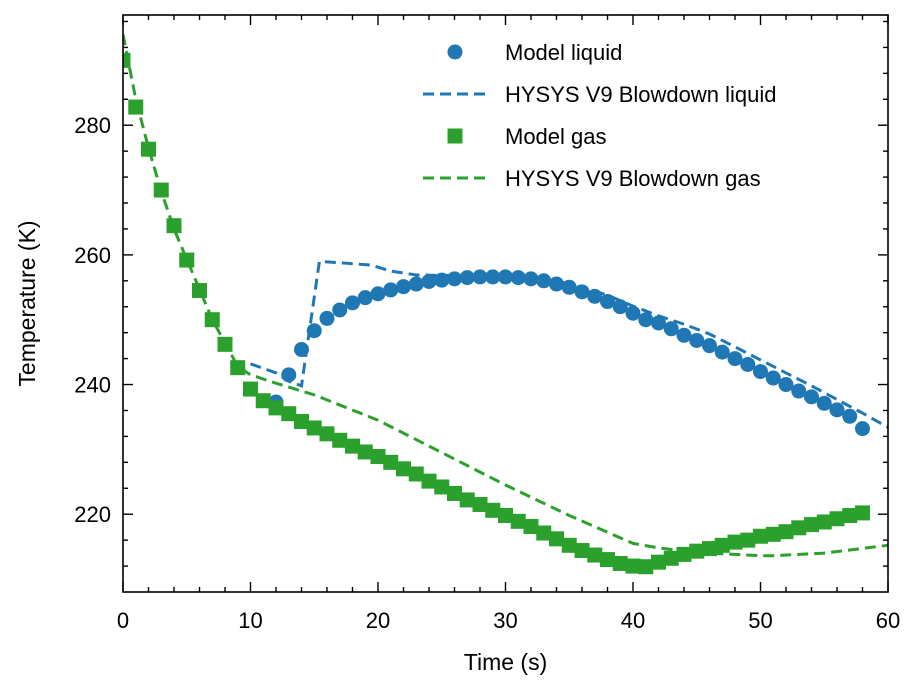 This screenshot has height=693, width=920. I want to click on legend-label: HYSYS V9 Blowdown gas, so click(633, 178).